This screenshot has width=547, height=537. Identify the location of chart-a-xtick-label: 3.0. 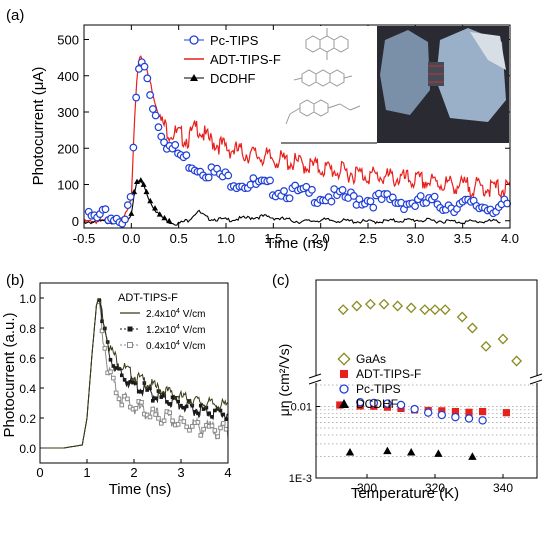
(415, 238).